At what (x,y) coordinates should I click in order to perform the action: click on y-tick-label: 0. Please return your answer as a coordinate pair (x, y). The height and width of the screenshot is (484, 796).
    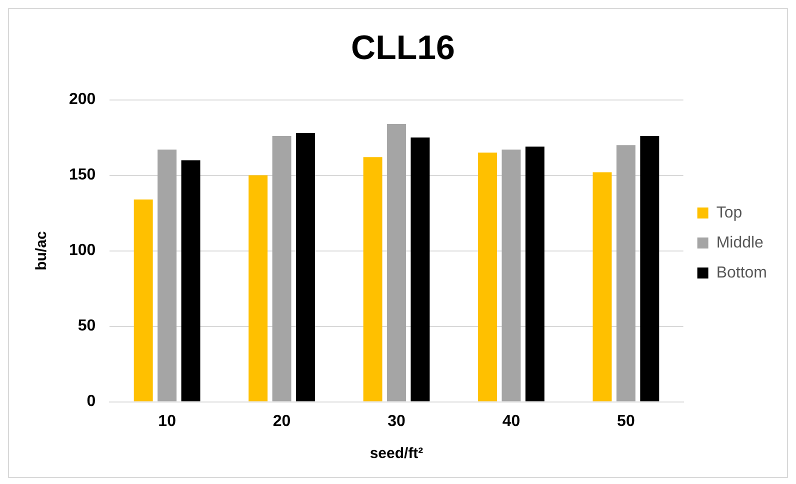
    Looking at the image, I should click on (91, 401).